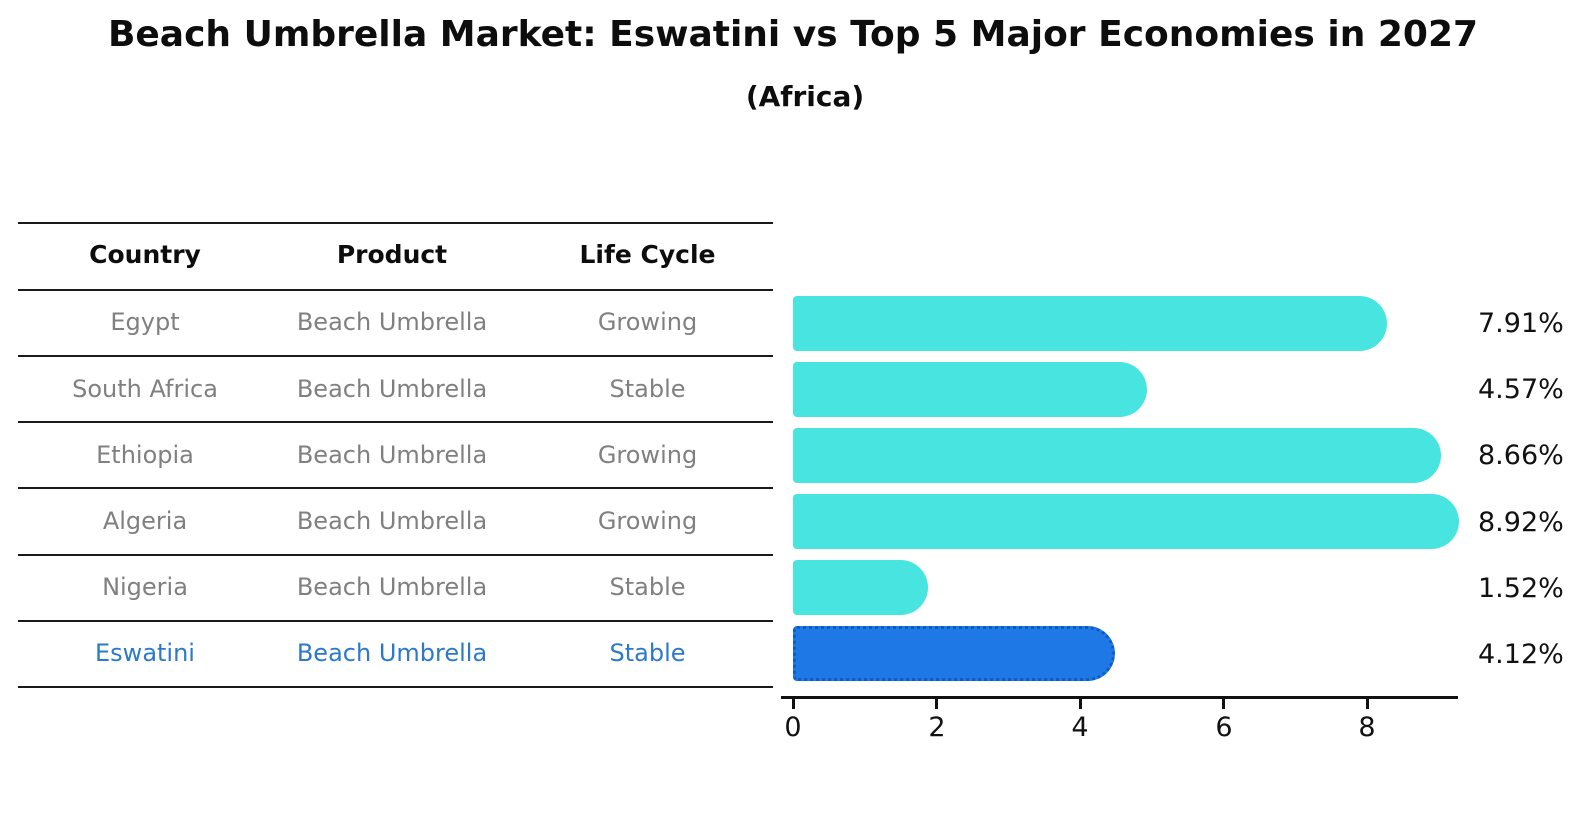 The width and height of the screenshot is (1586, 823). Describe the element at coordinates (145, 389) in the screenshot. I see `cell-country: South Africa` at that location.